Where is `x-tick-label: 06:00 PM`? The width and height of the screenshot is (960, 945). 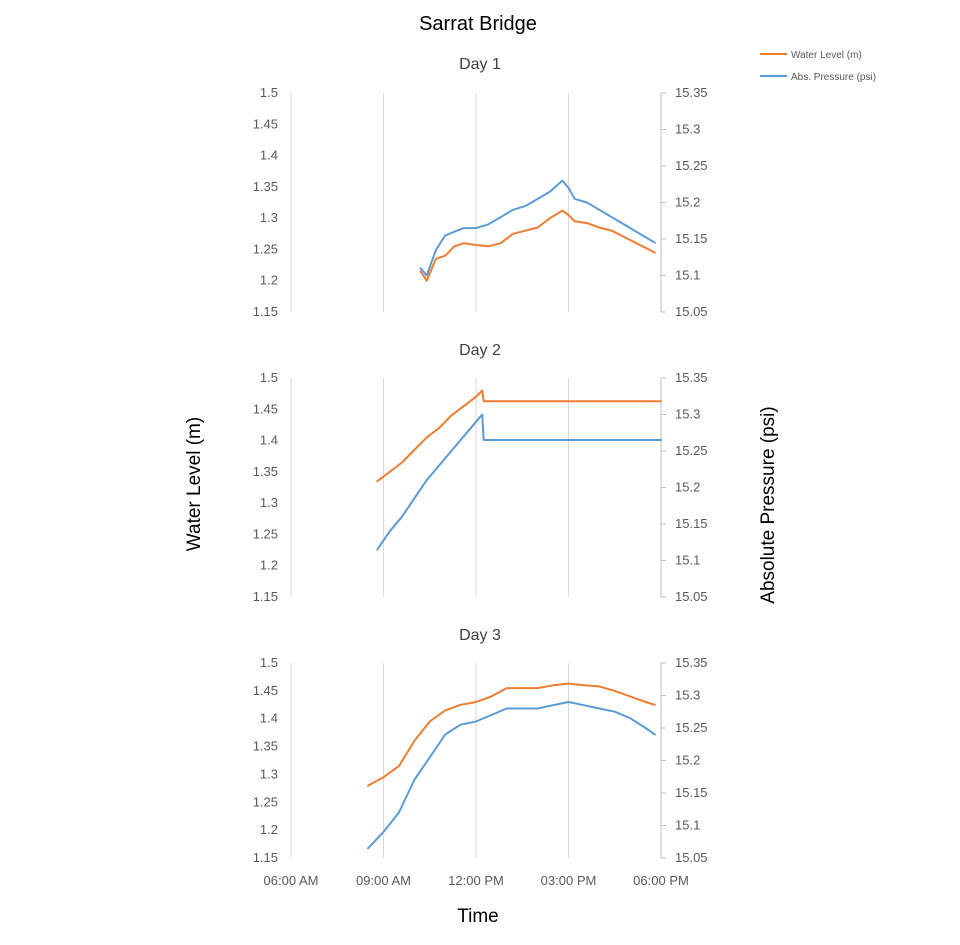
x-tick-label: 06:00 PM is located at coordinates (661, 880).